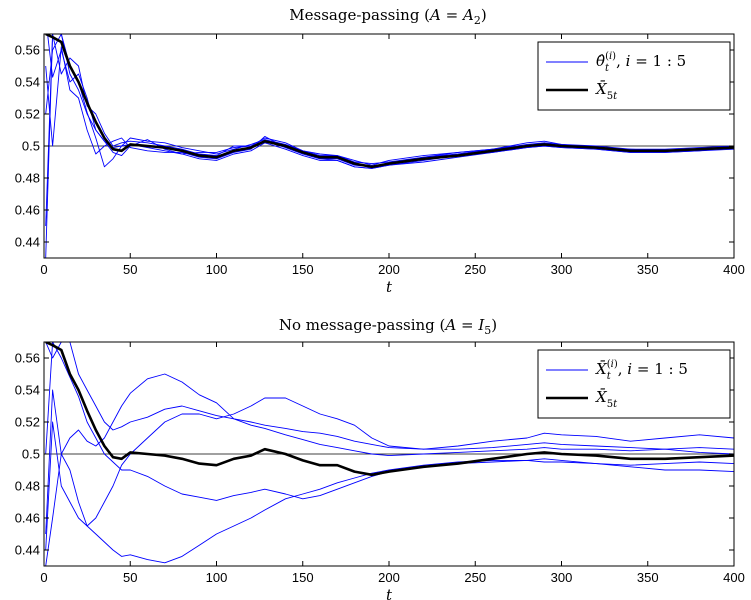  I want to click on bottom-xtick-label-8: 400, so click(734, 577).